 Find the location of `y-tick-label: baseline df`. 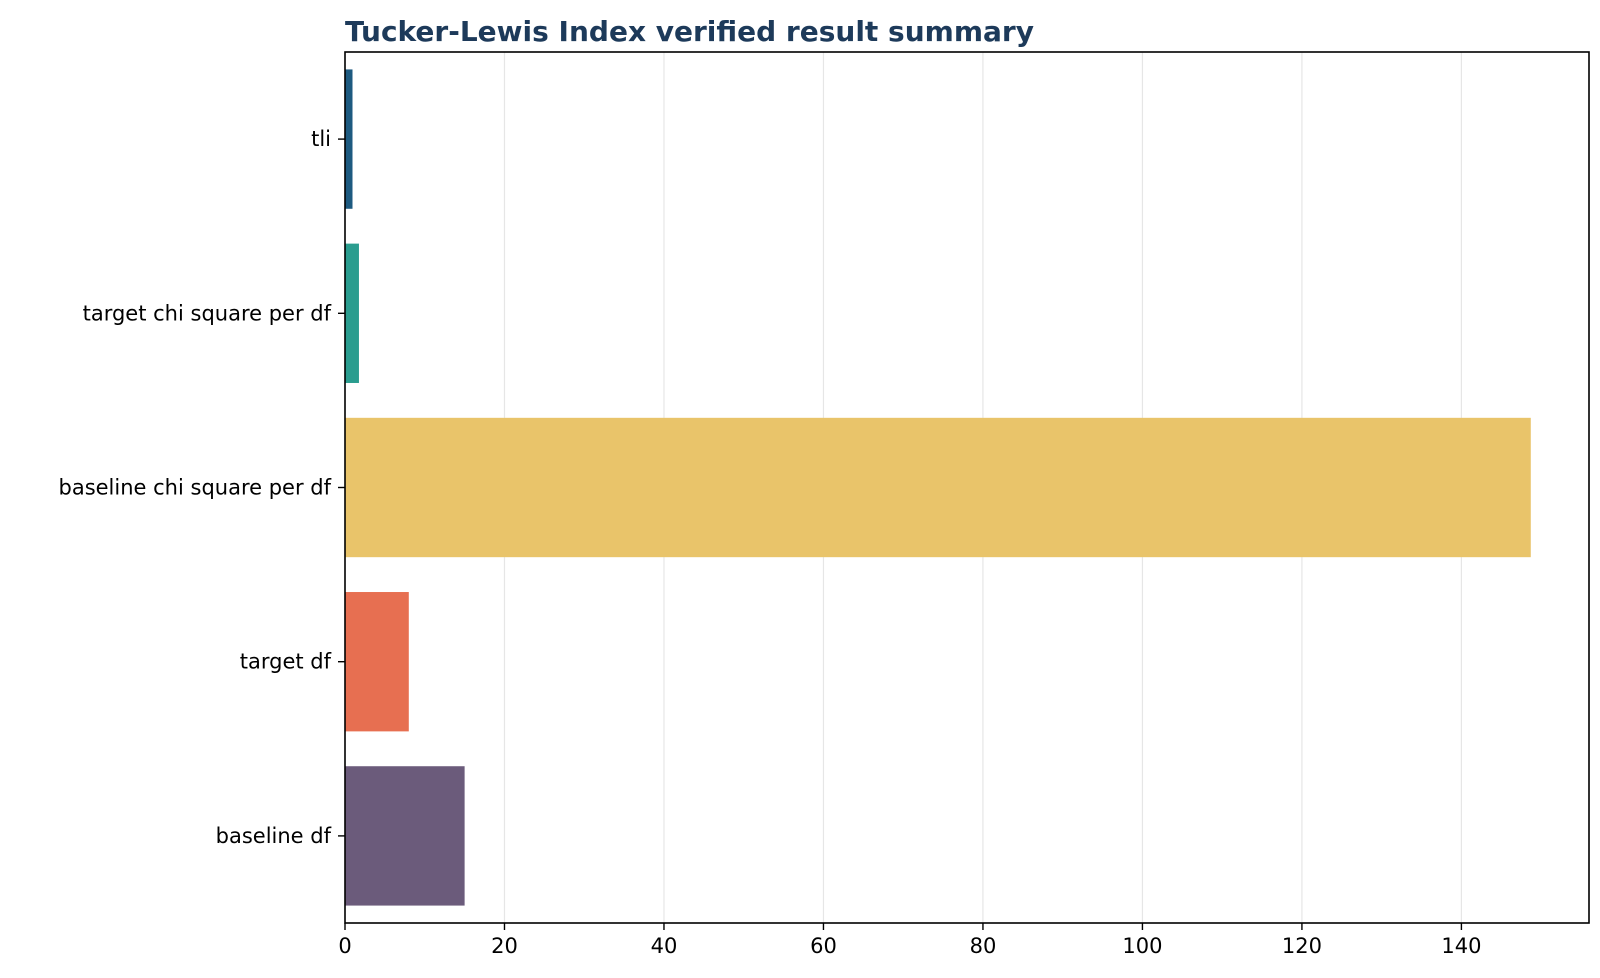

y-tick-label: baseline df is located at coordinates (274, 836).